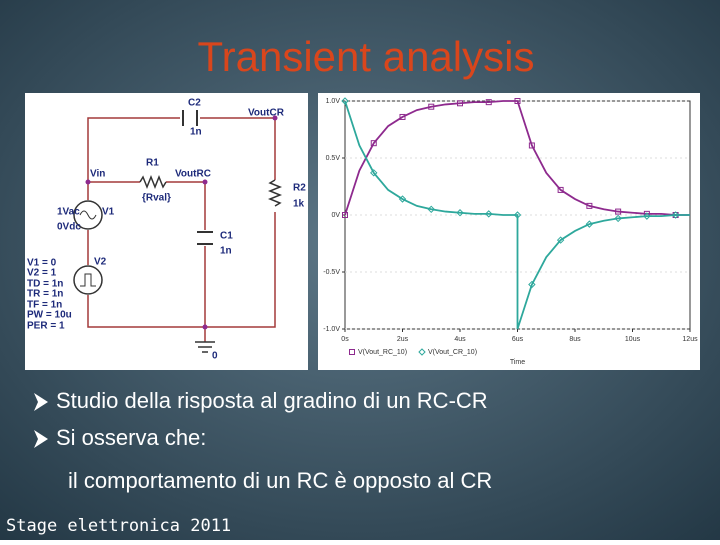  What do you see at coordinates (45, 284) in the screenshot?
I see `label: TD = 1n` at bounding box center [45, 284].